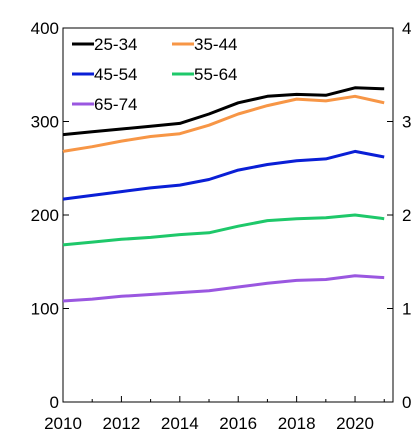 This screenshot has width=416, height=446. What do you see at coordinates (406, 402) in the screenshot?
I see `y-right-tick-label: 0` at bounding box center [406, 402].